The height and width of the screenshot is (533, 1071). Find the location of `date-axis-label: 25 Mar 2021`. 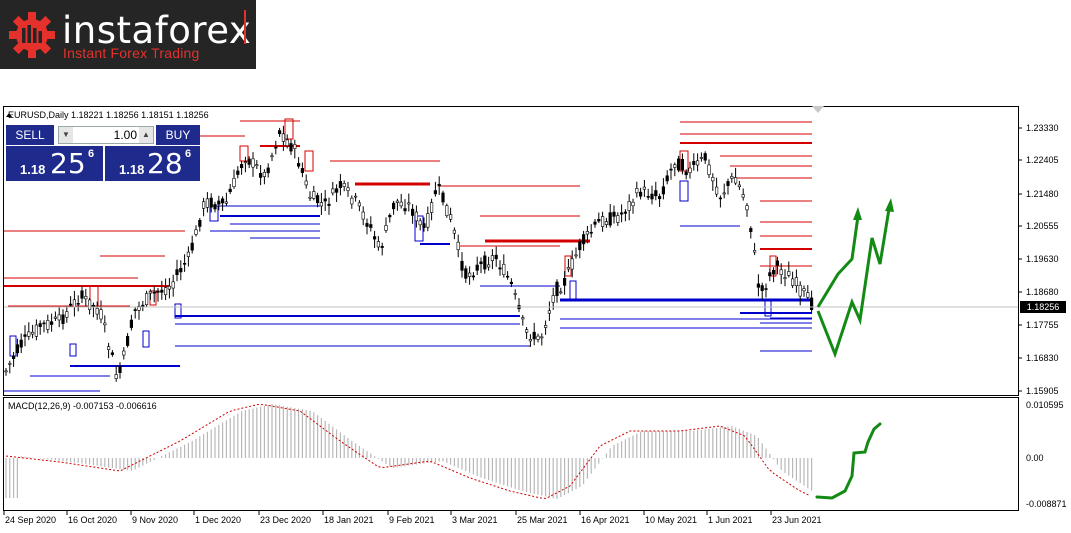

date-axis-label: 25 Mar 2021 is located at coordinates (542, 520).